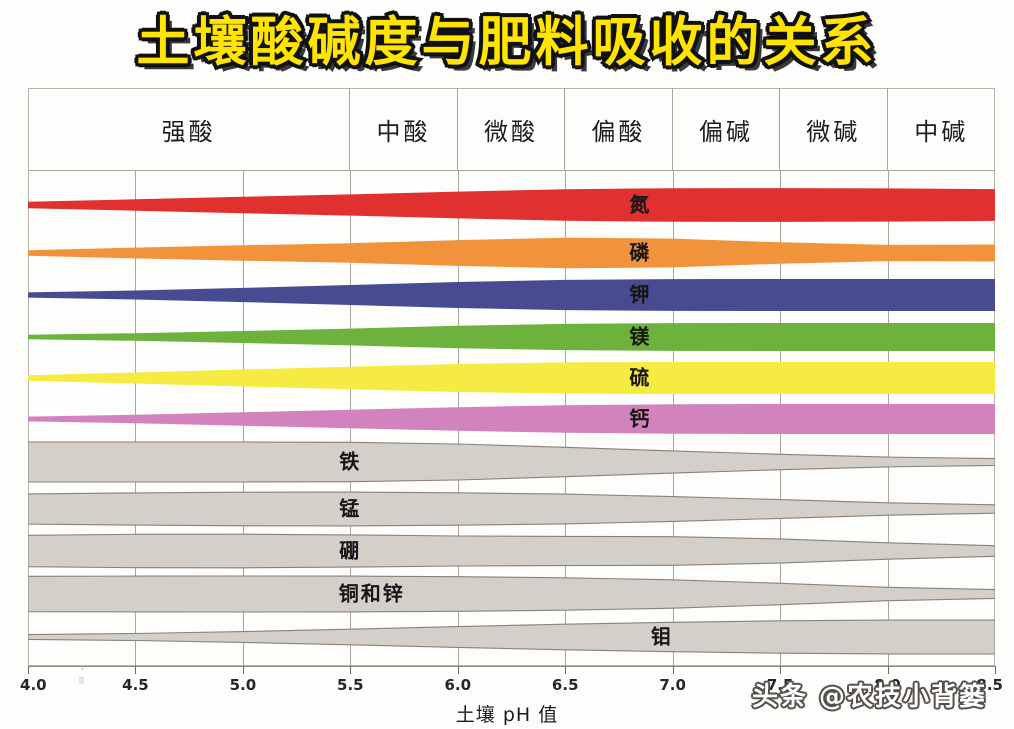 Image resolution: width=1014 pixels, height=729 pixels. What do you see at coordinates (511, 462) in the screenshot?
I see `nutrient-band-铁` at bounding box center [511, 462].